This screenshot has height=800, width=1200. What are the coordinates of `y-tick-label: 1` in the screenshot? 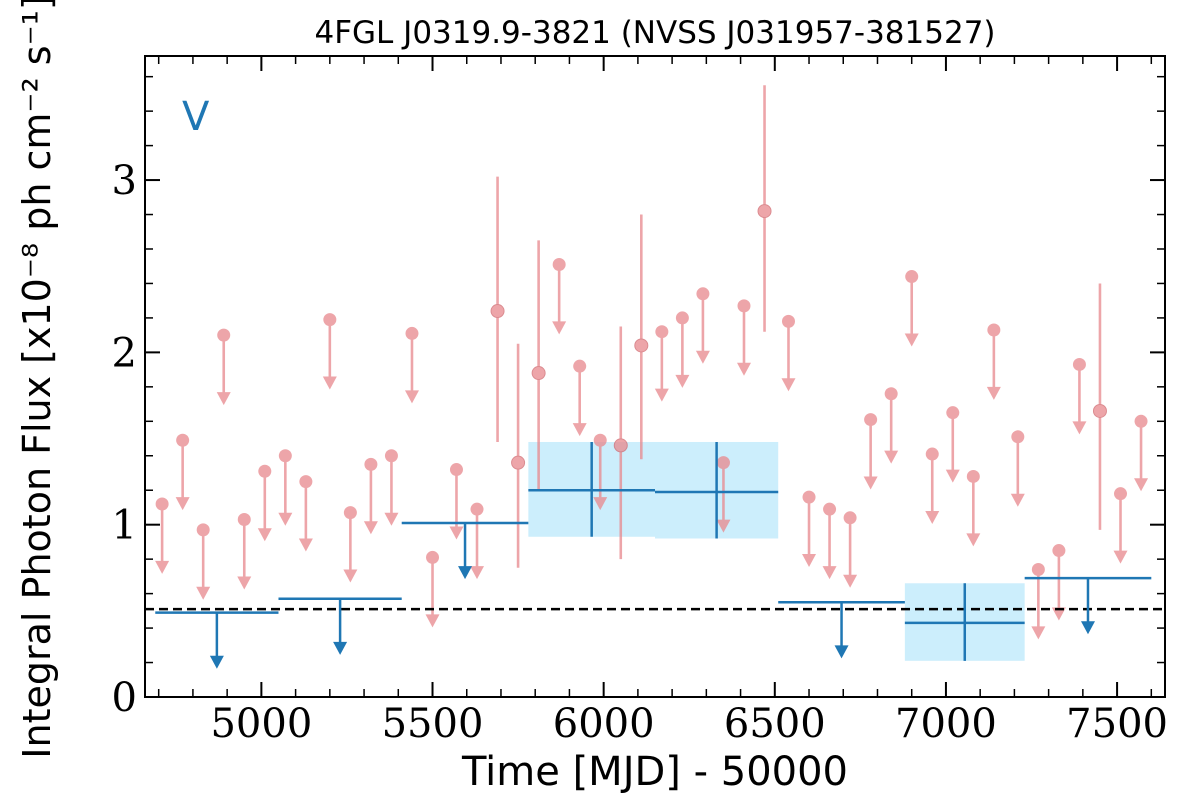 It's located at (124, 526).